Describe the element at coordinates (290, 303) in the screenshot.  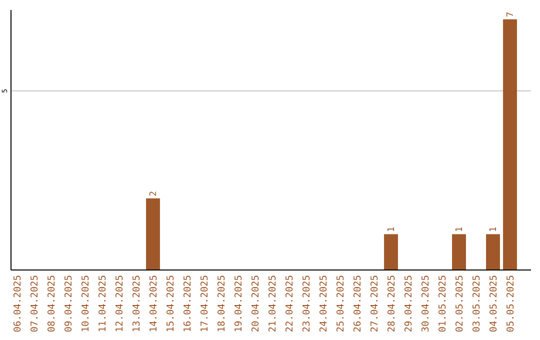
I see `x-tick-label: 22.04.2025` at that location.